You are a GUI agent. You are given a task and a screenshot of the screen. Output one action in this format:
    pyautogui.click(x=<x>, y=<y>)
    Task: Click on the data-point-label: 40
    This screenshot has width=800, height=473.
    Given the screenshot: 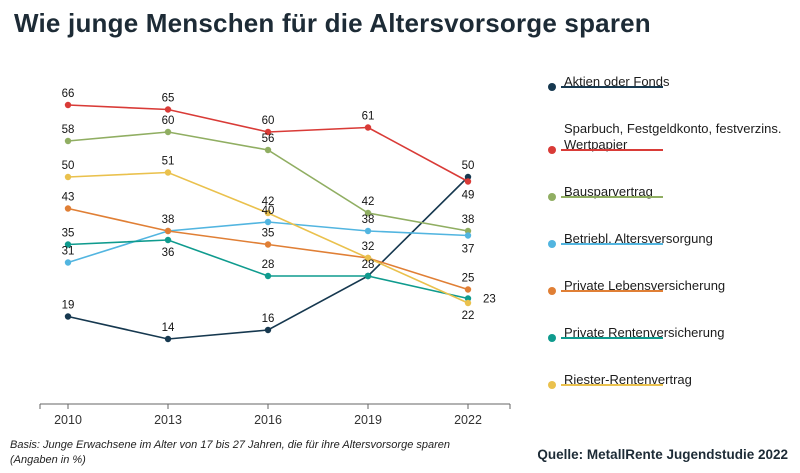 What is the action you would take?
    pyautogui.click(x=268, y=211)
    